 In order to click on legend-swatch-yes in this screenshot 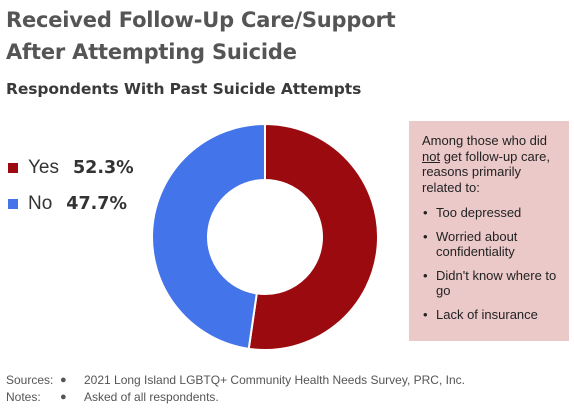, I will do `click(13, 168)`.